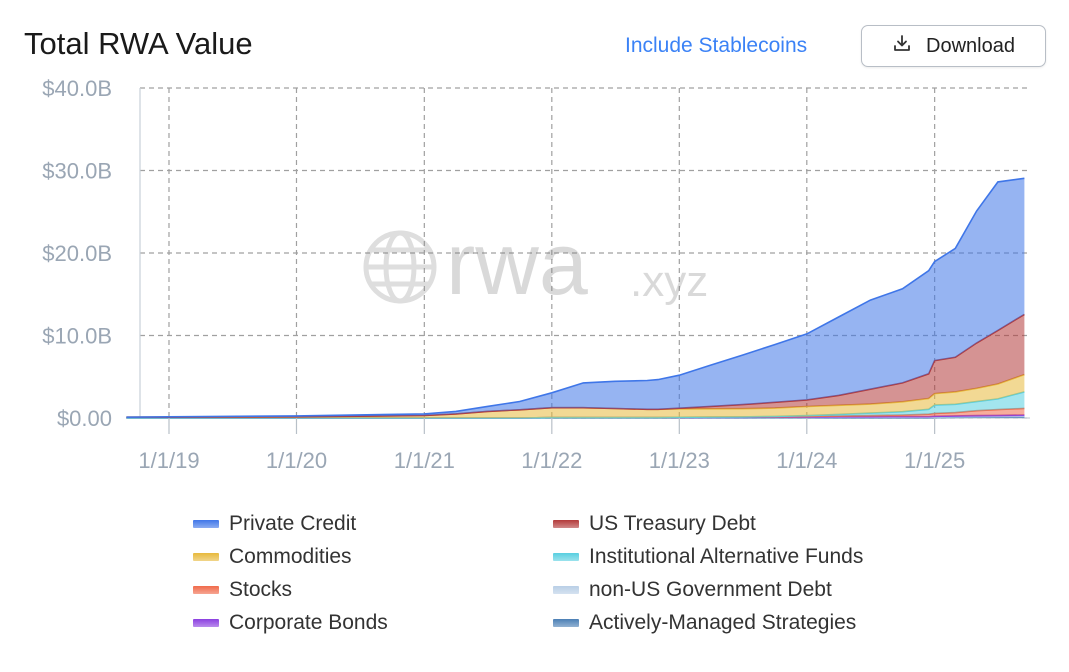 Image resolution: width=1069 pixels, height=672 pixels. I want to click on legend-item: US Treasury Debt, so click(733, 523).